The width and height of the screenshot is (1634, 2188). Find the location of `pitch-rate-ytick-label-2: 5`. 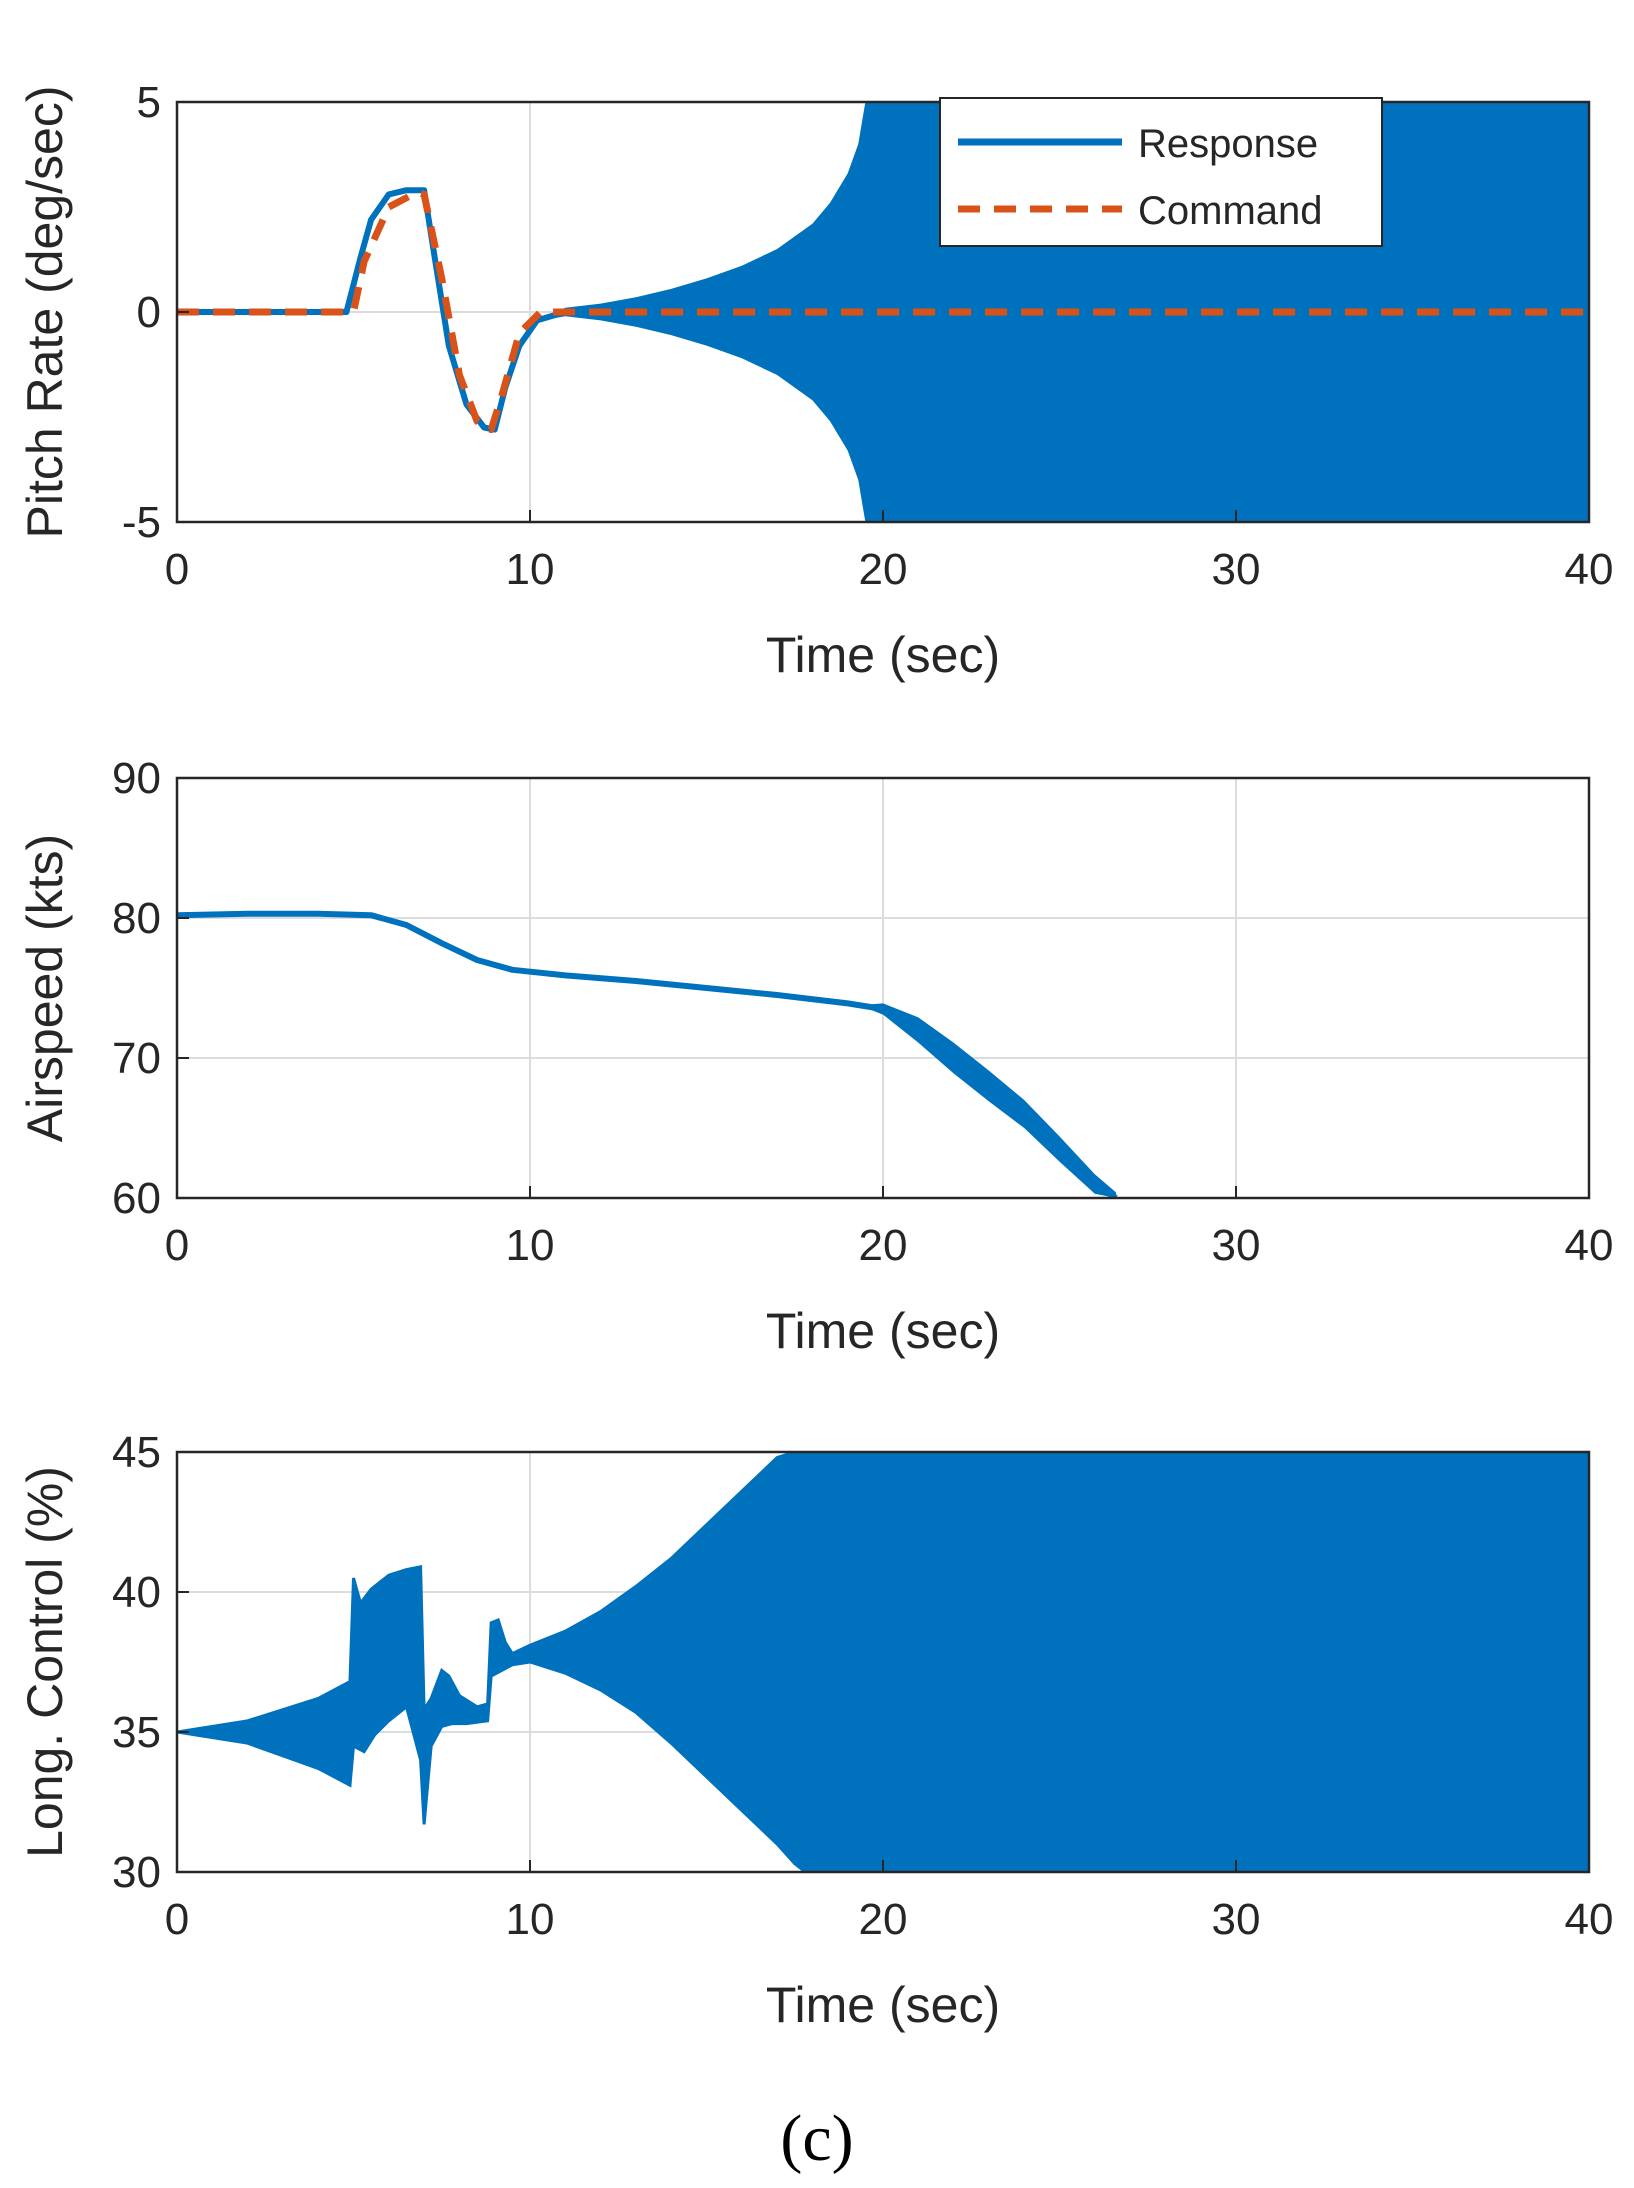

pitch-rate-ytick-label-2: 5 is located at coordinates (149, 102).